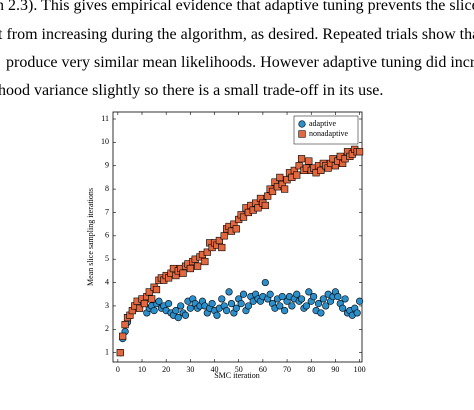 This screenshot has height=410, width=474. What do you see at coordinates (326, 130) in the screenshot?
I see `legend-box` at bounding box center [326, 130].